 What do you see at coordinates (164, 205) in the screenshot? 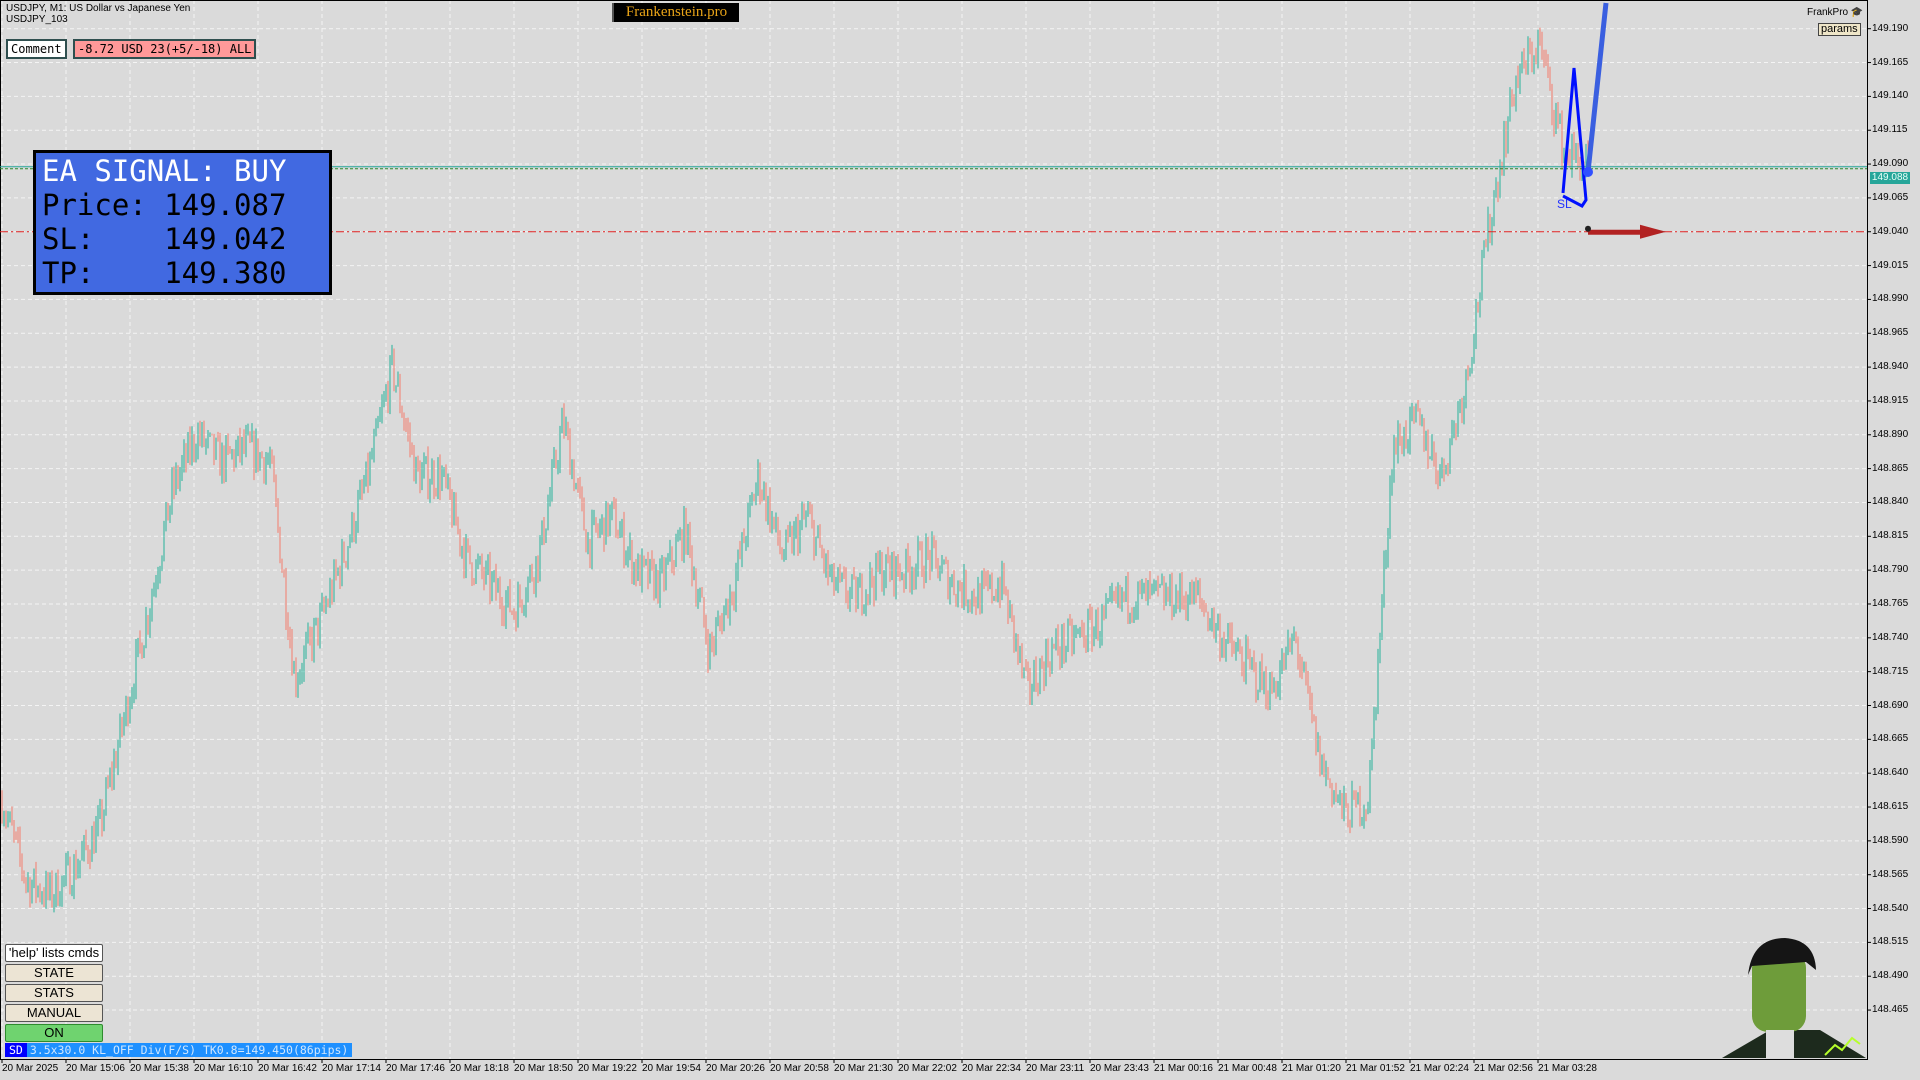
I see `signal-price: Price: 149.087` at bounding box center [164, 205].